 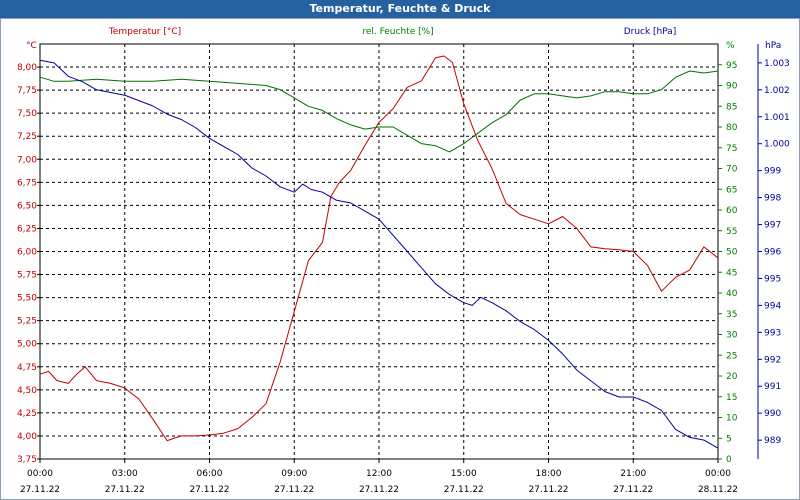 What do you see at coordinates (31, 46) in the screenshot?
I see `unit-temperature: °C` at bounding box center [31, 46].